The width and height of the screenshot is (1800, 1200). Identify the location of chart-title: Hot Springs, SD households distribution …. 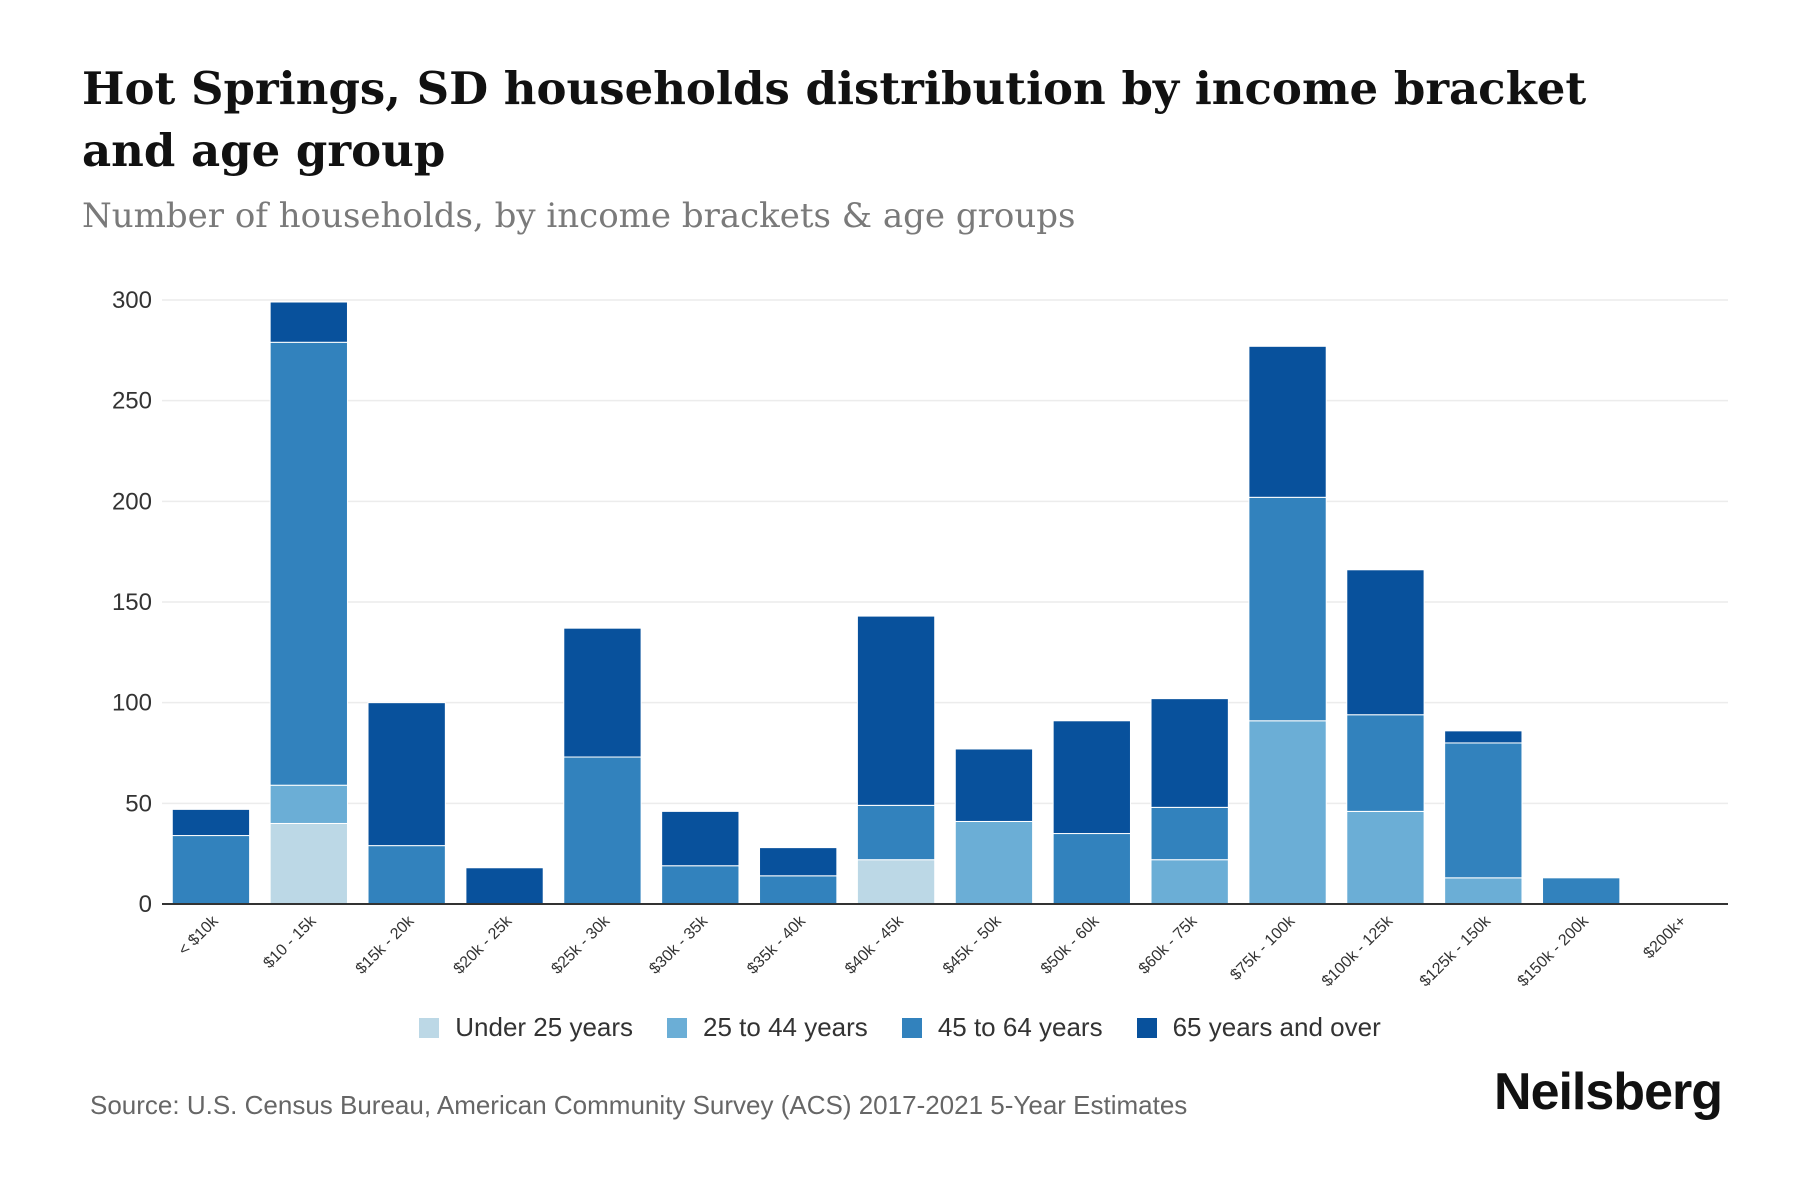
(834, 119).